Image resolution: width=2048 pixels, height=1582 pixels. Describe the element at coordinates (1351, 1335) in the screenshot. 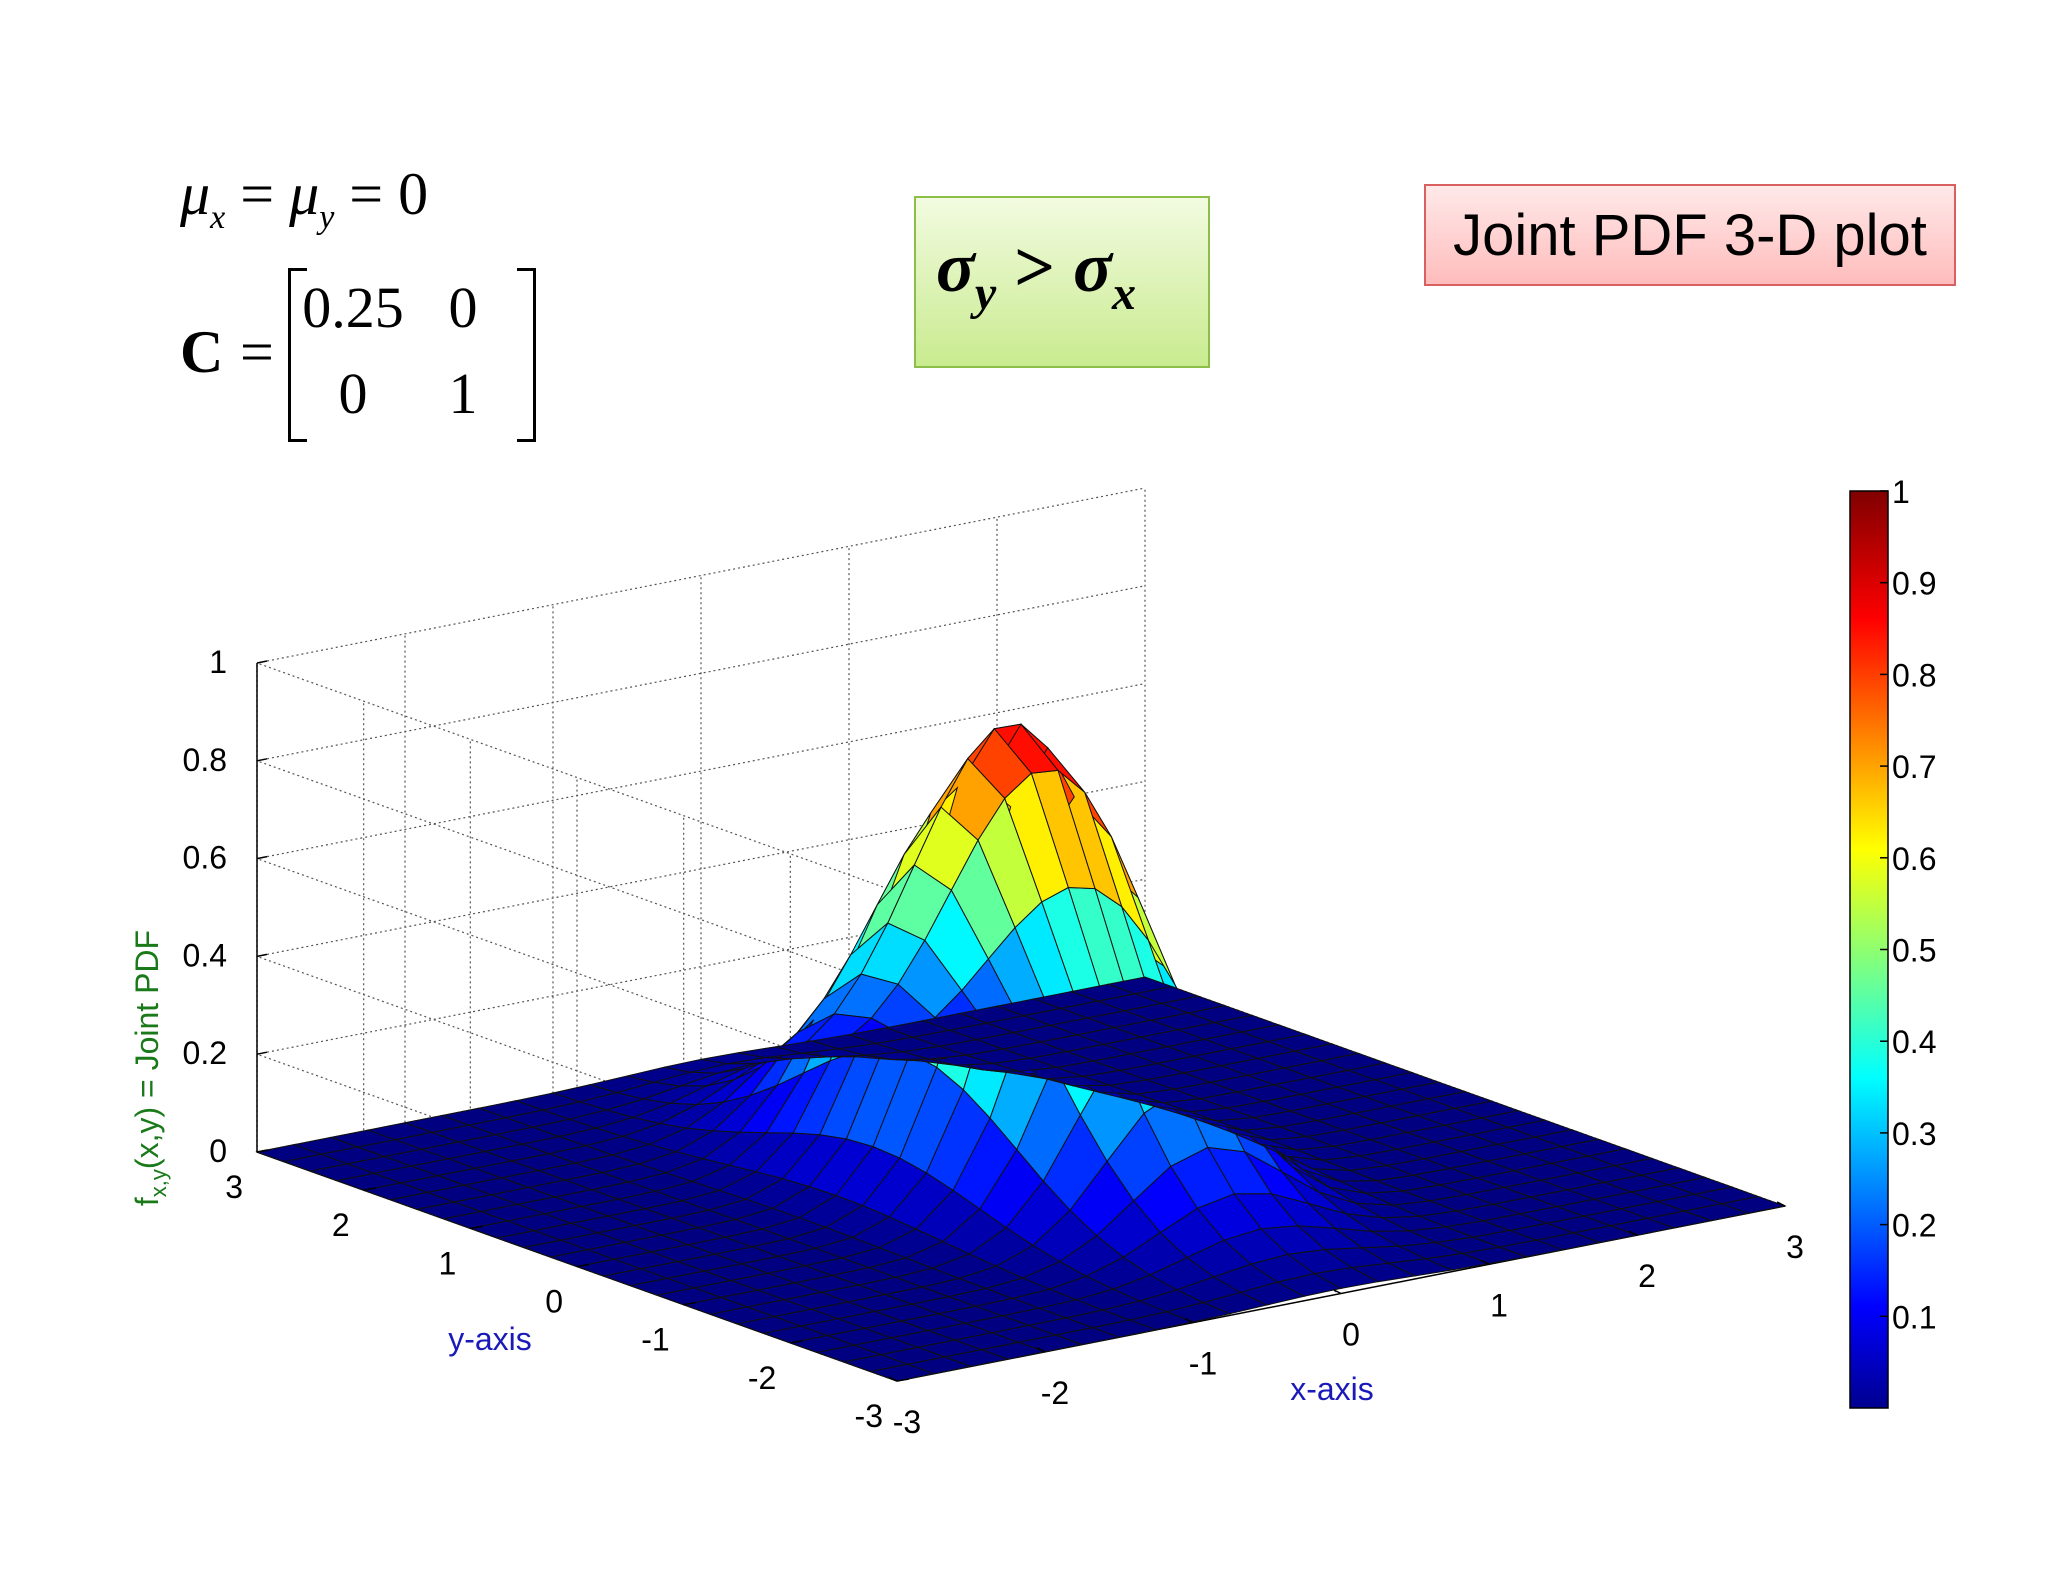

I see `x-tick-label: 0` at that location.